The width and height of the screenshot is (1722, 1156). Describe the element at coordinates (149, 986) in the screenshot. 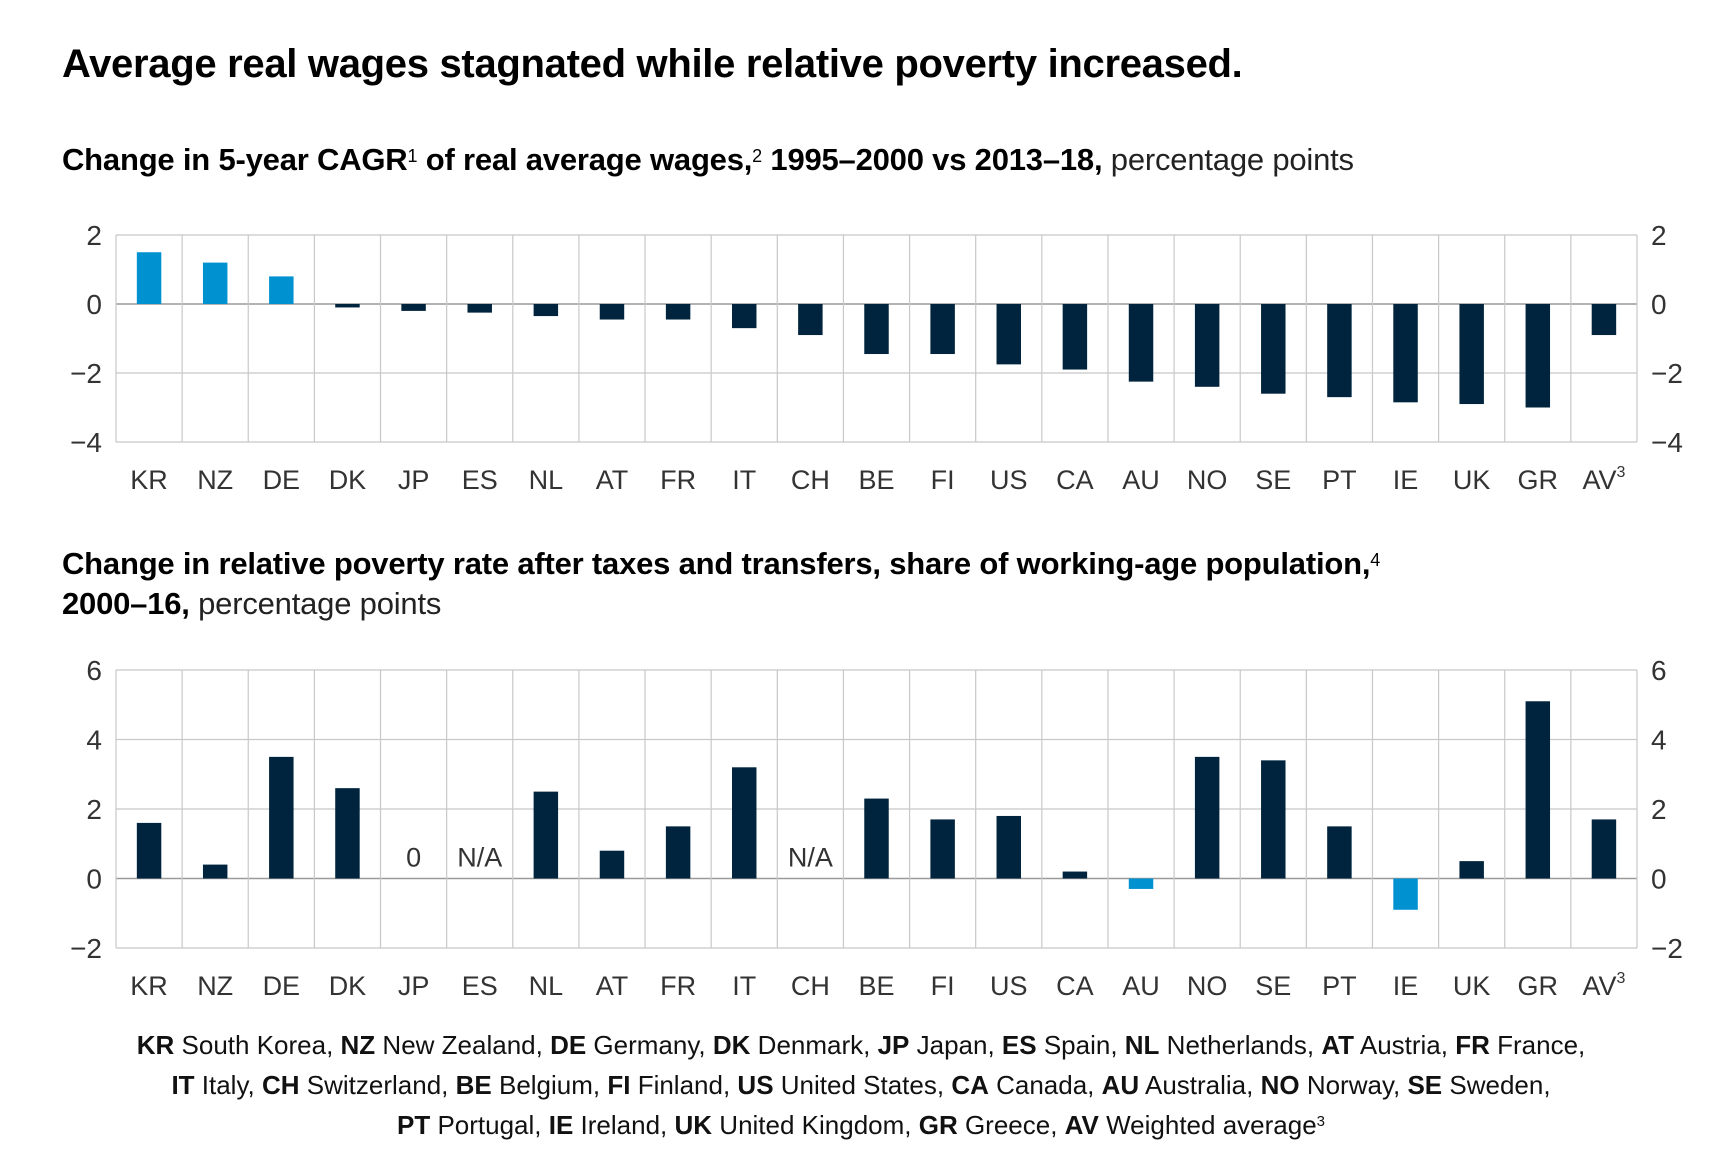

I see `x-tick-label-kr: KR` at that location.